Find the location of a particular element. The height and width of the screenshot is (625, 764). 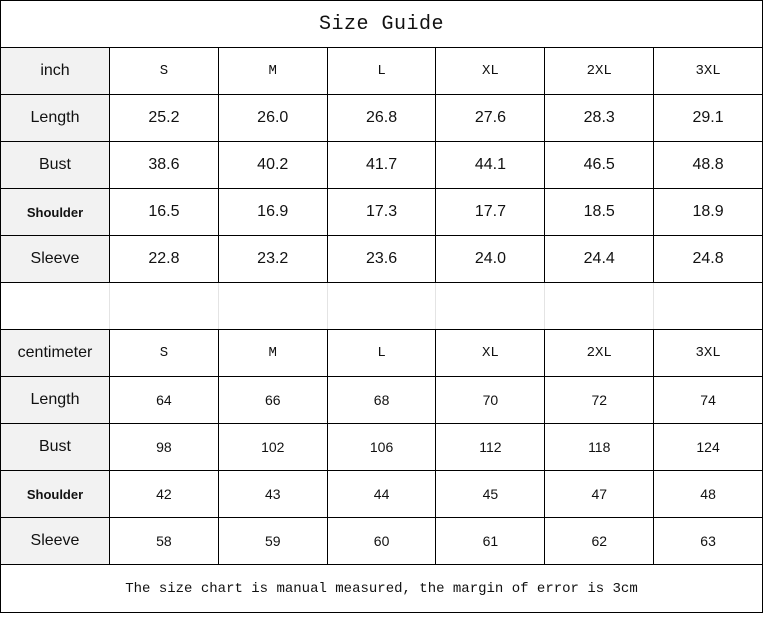

measurement-cell: 18.5 is located at coordinates (599, 212).